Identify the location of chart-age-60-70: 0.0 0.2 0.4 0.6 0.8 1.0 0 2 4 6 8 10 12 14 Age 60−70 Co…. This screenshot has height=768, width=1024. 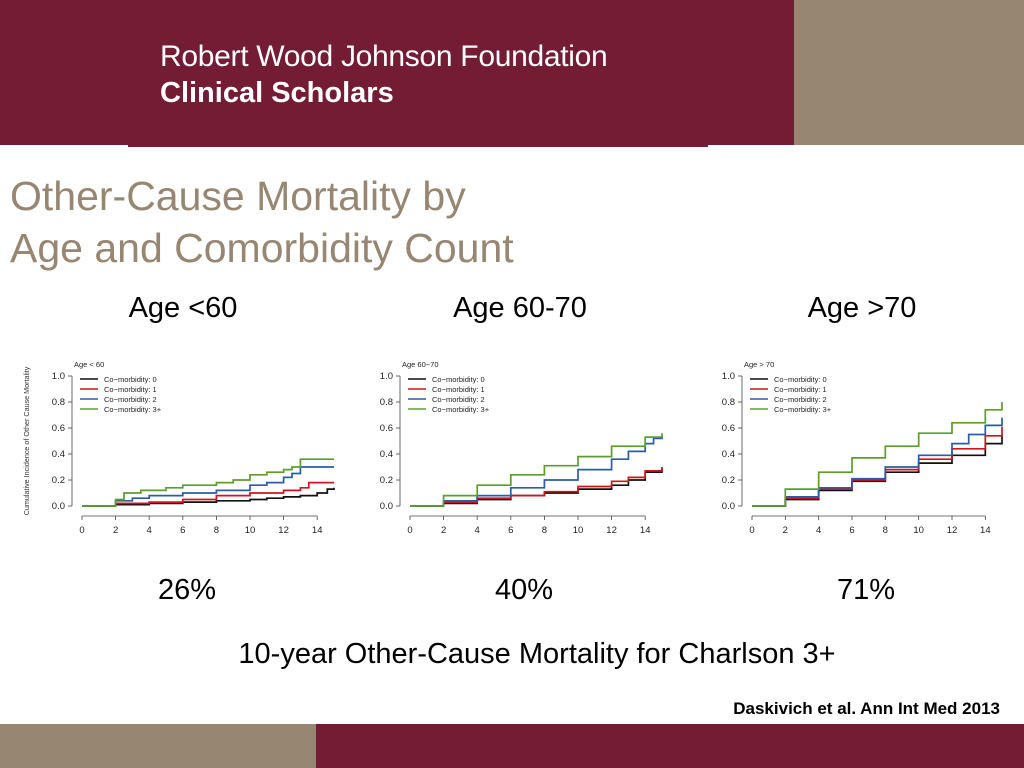
(521, 448).